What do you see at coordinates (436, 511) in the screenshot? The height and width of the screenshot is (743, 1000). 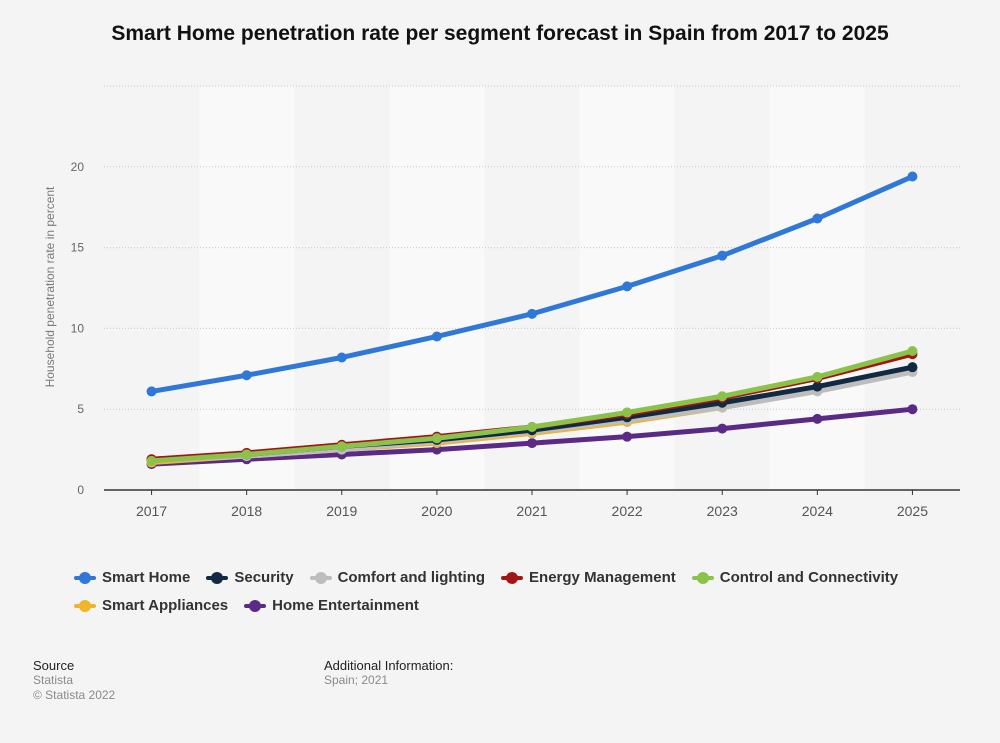 I see `x-tick-label: 2020` at bounding box center [436, 511].